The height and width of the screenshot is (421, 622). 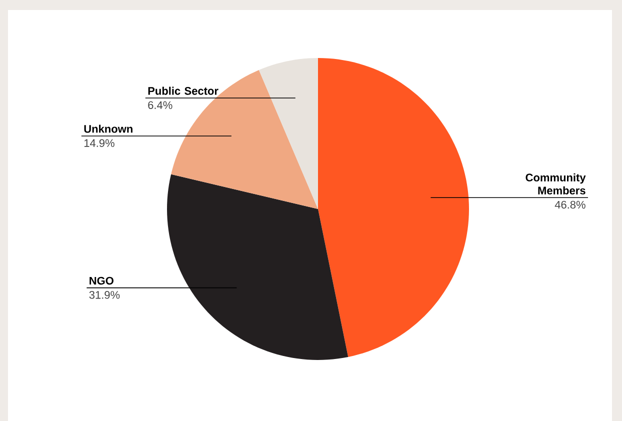 What do you see at coordinates (570, 204) in the screenshot?
I see `data-label: 46.8%` at bounding box center [570, 204].